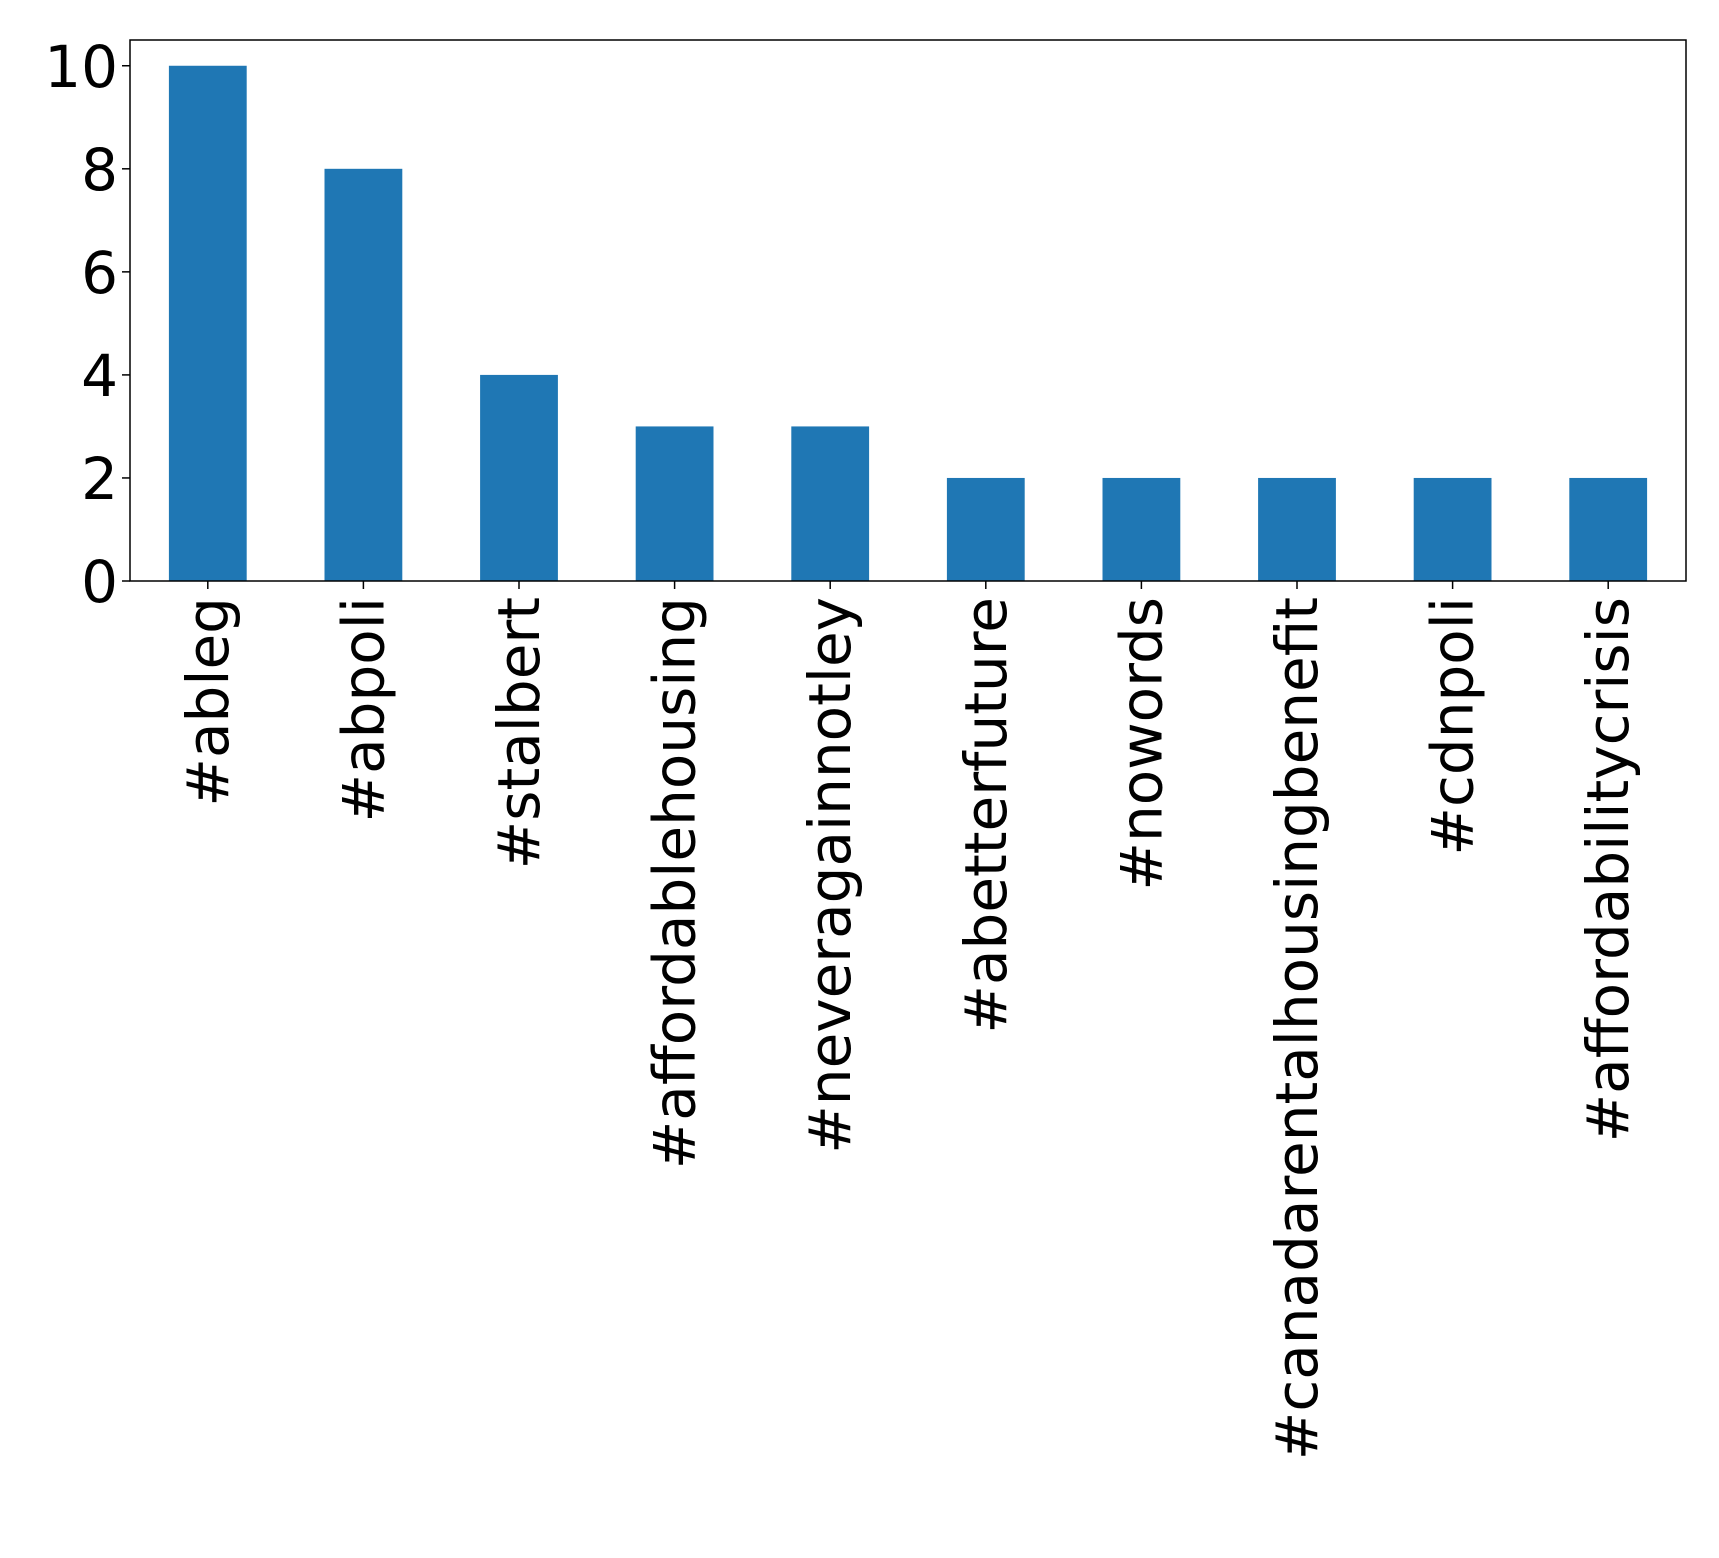 This screenshot has height=1558, width=1719. I want to click on x-tick-label: #affordablehousing, so click(675, 883).